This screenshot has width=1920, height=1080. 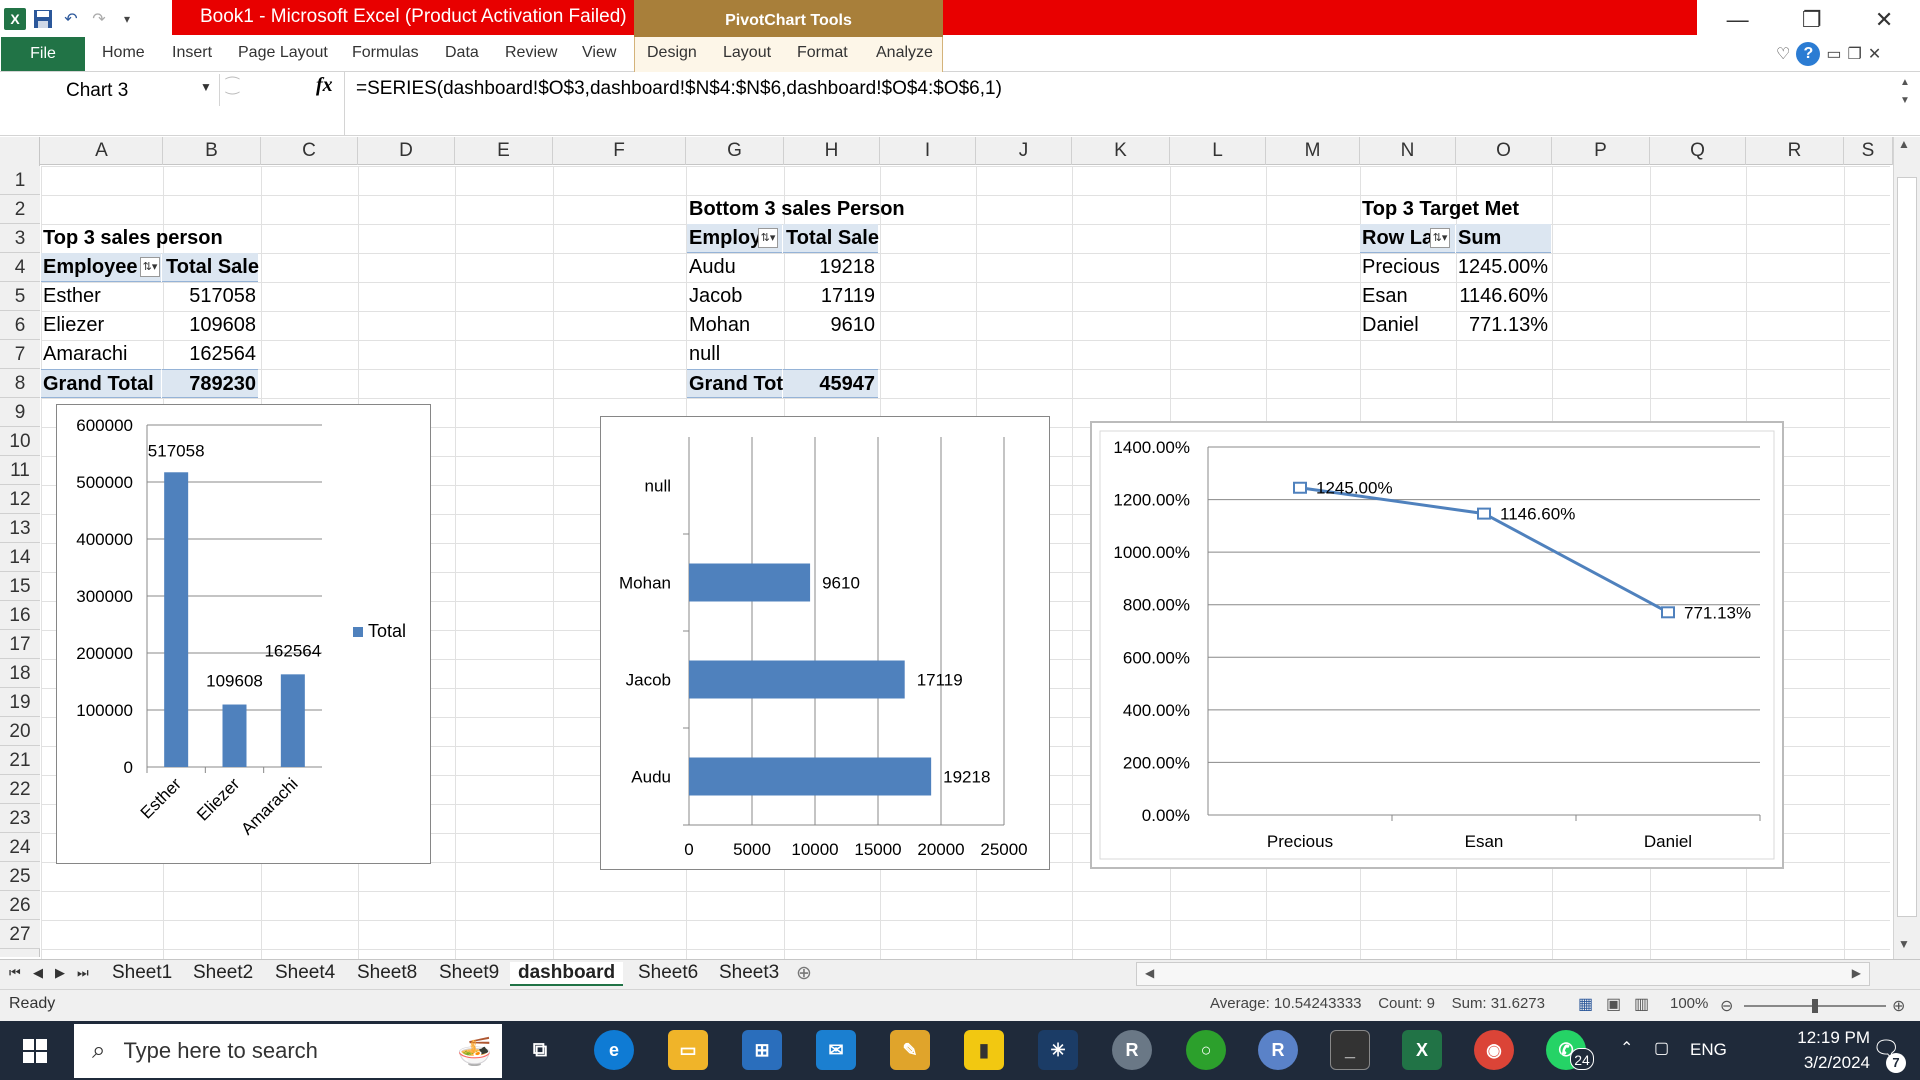 What do you see at coordinates (712, 267) in the screenshot?
I see `pivot-bottom-row-name: Audu` at bounding box center [712, 267].